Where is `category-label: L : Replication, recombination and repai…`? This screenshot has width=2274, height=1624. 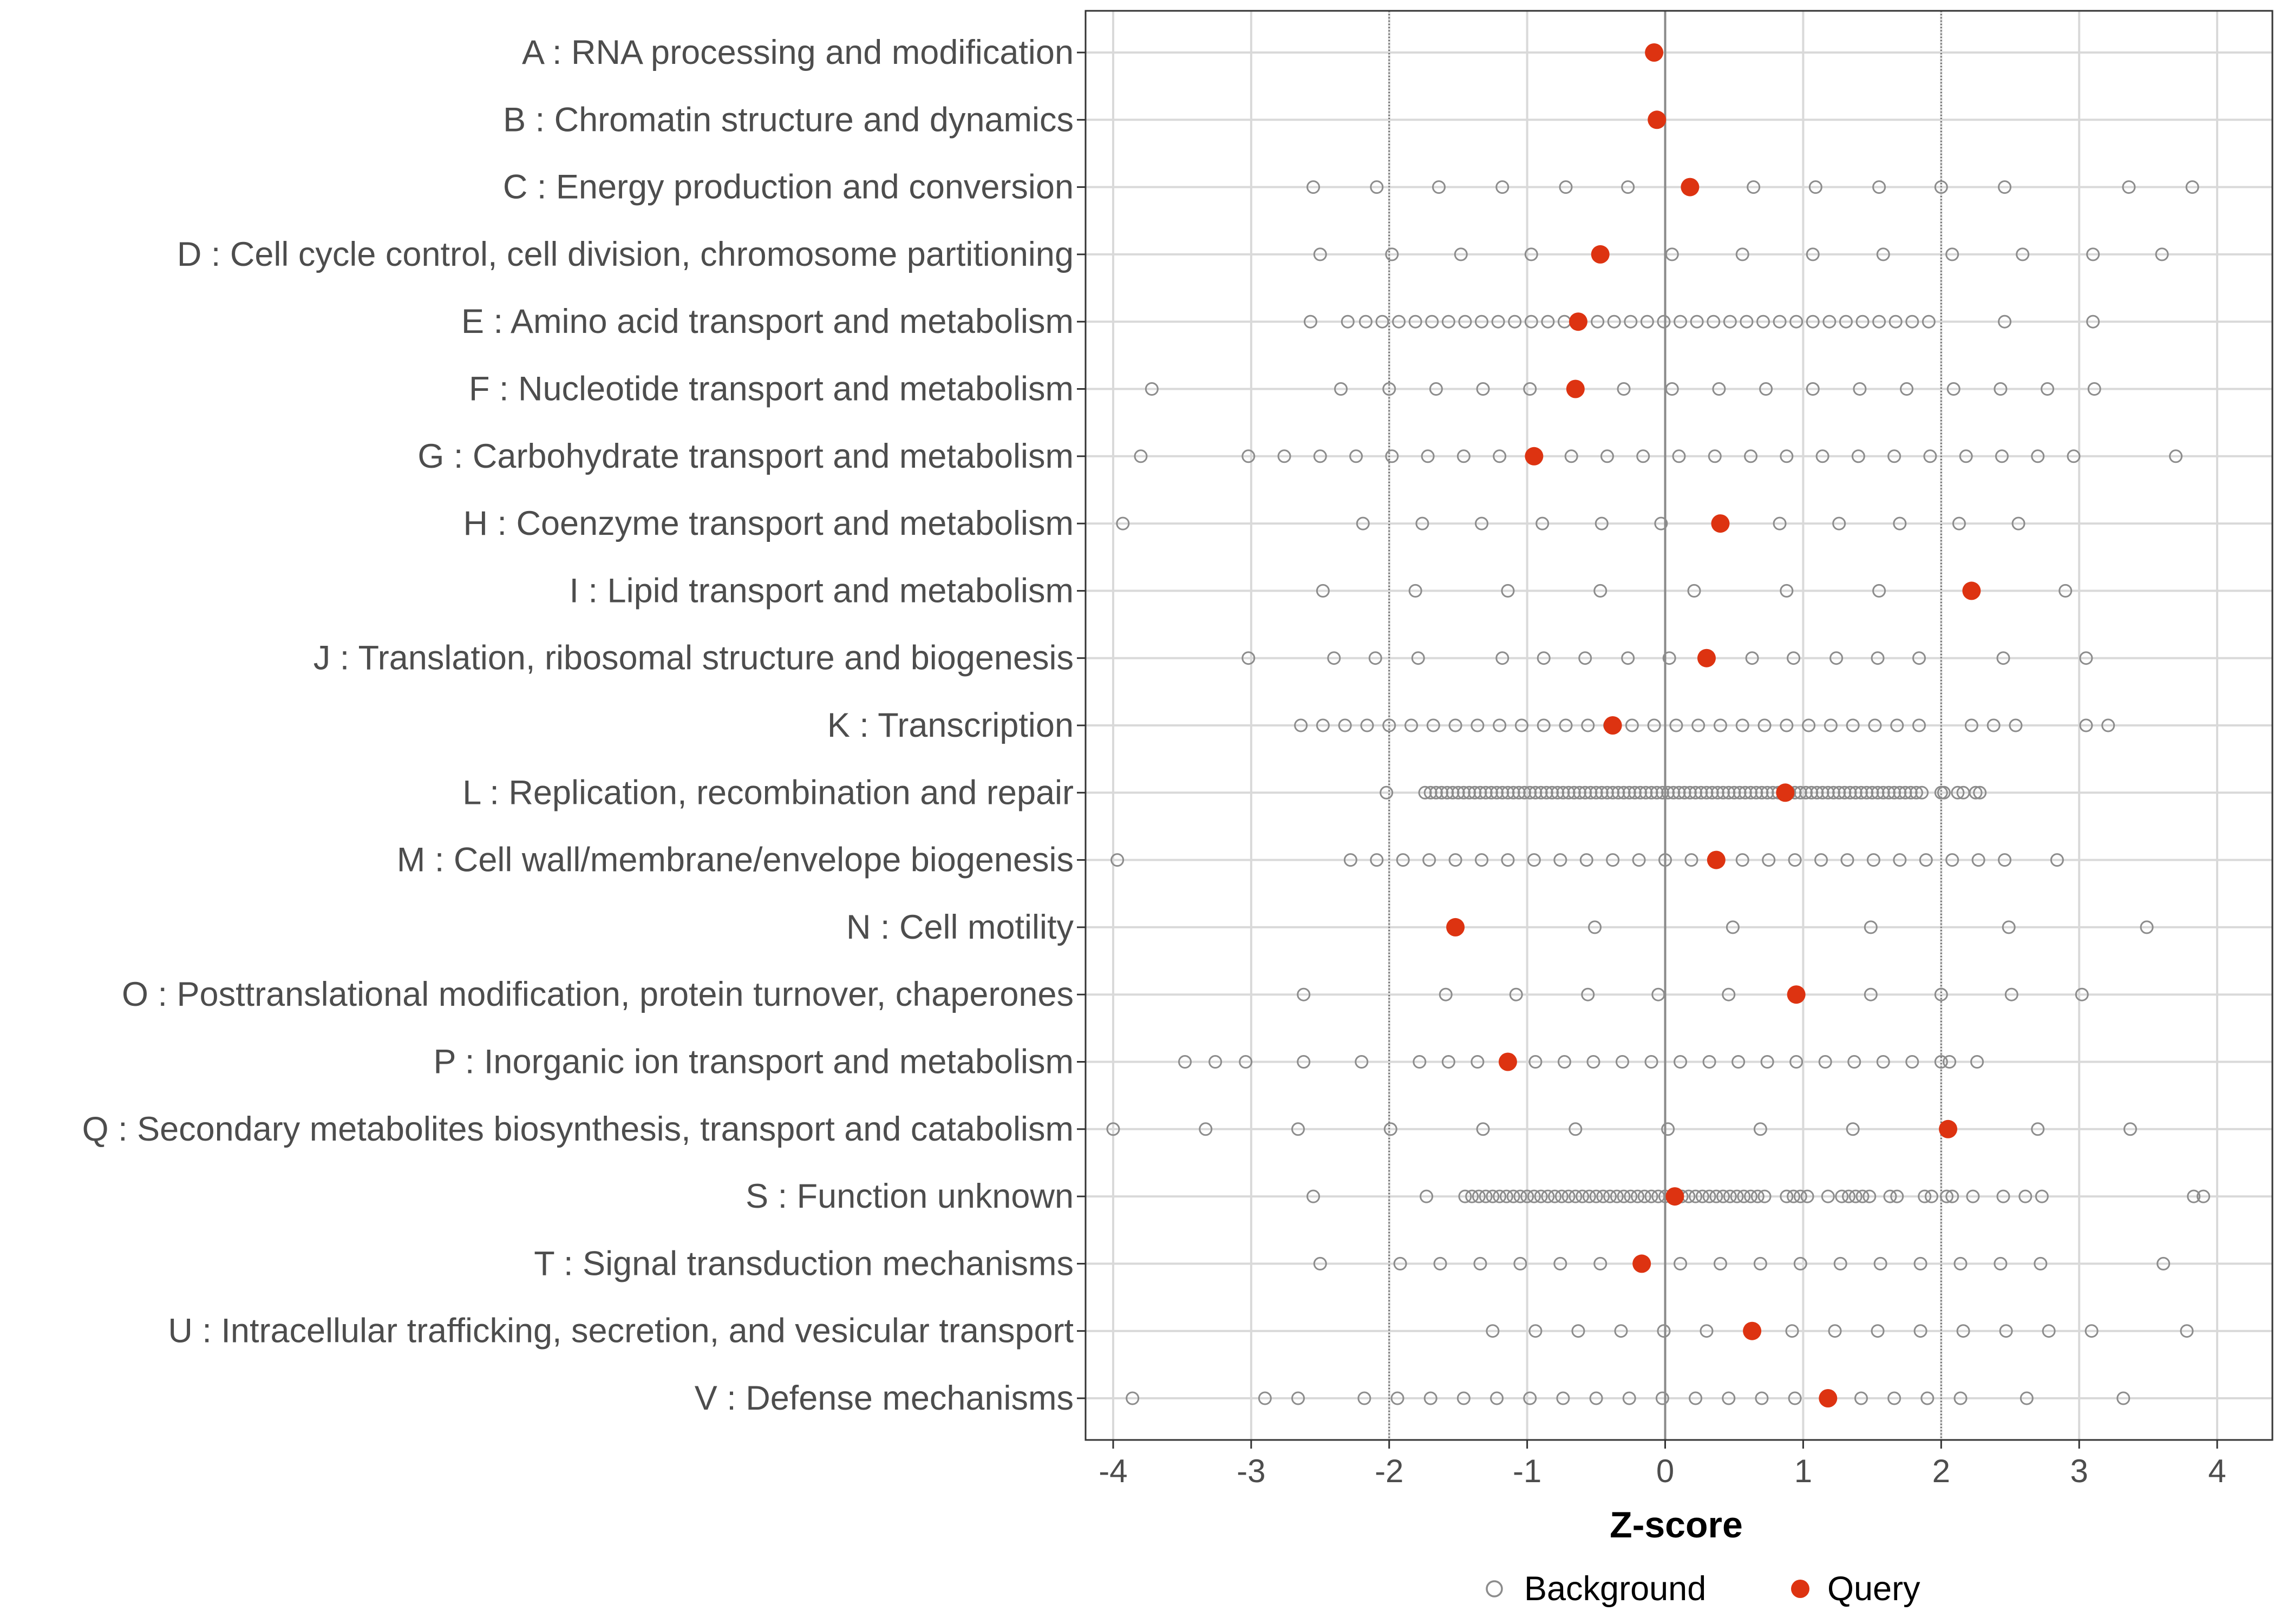 category-label: L : Replication, recombination and repai… is located at coordinates (768, 792).